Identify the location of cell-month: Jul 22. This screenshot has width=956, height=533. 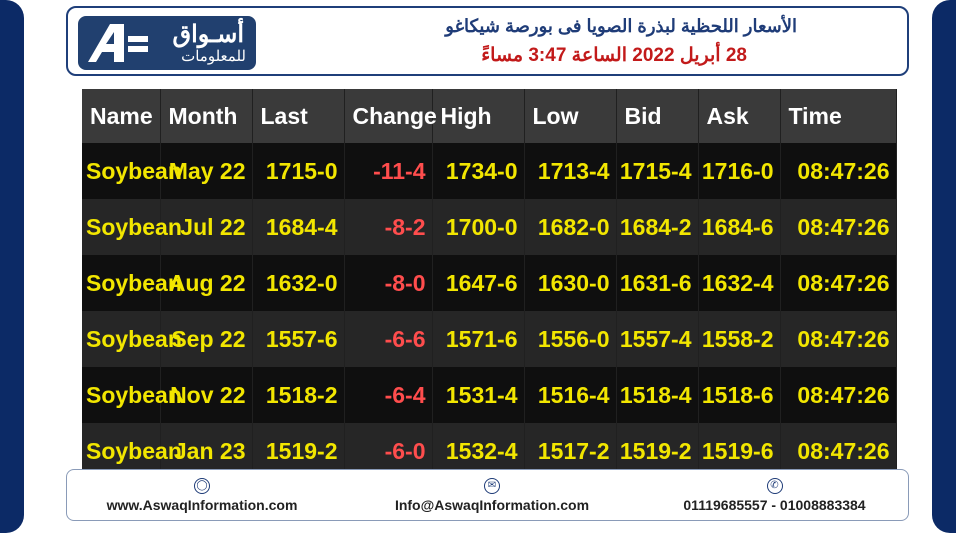
(206, 227).